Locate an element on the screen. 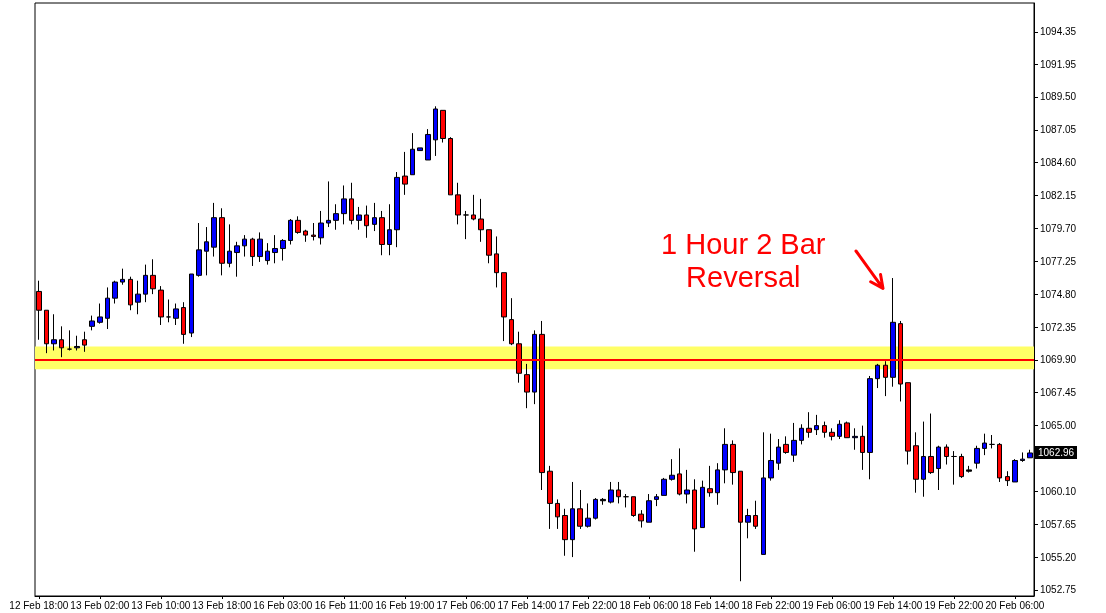 The image size is (1106, 613). x-tick-label: 18 Feb 22:00 is located at coordinates (771, 605).